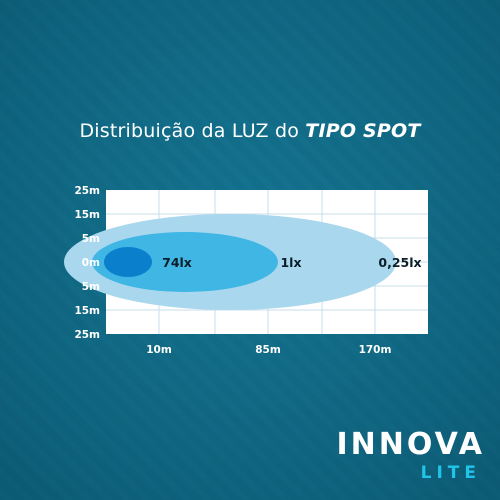 The height and width of the screenshot is (500, 500). What do you see at coordinates (159, 350) in the screenshot?
I see `x-tick-label: 10m` at bounding box center [159, 350].